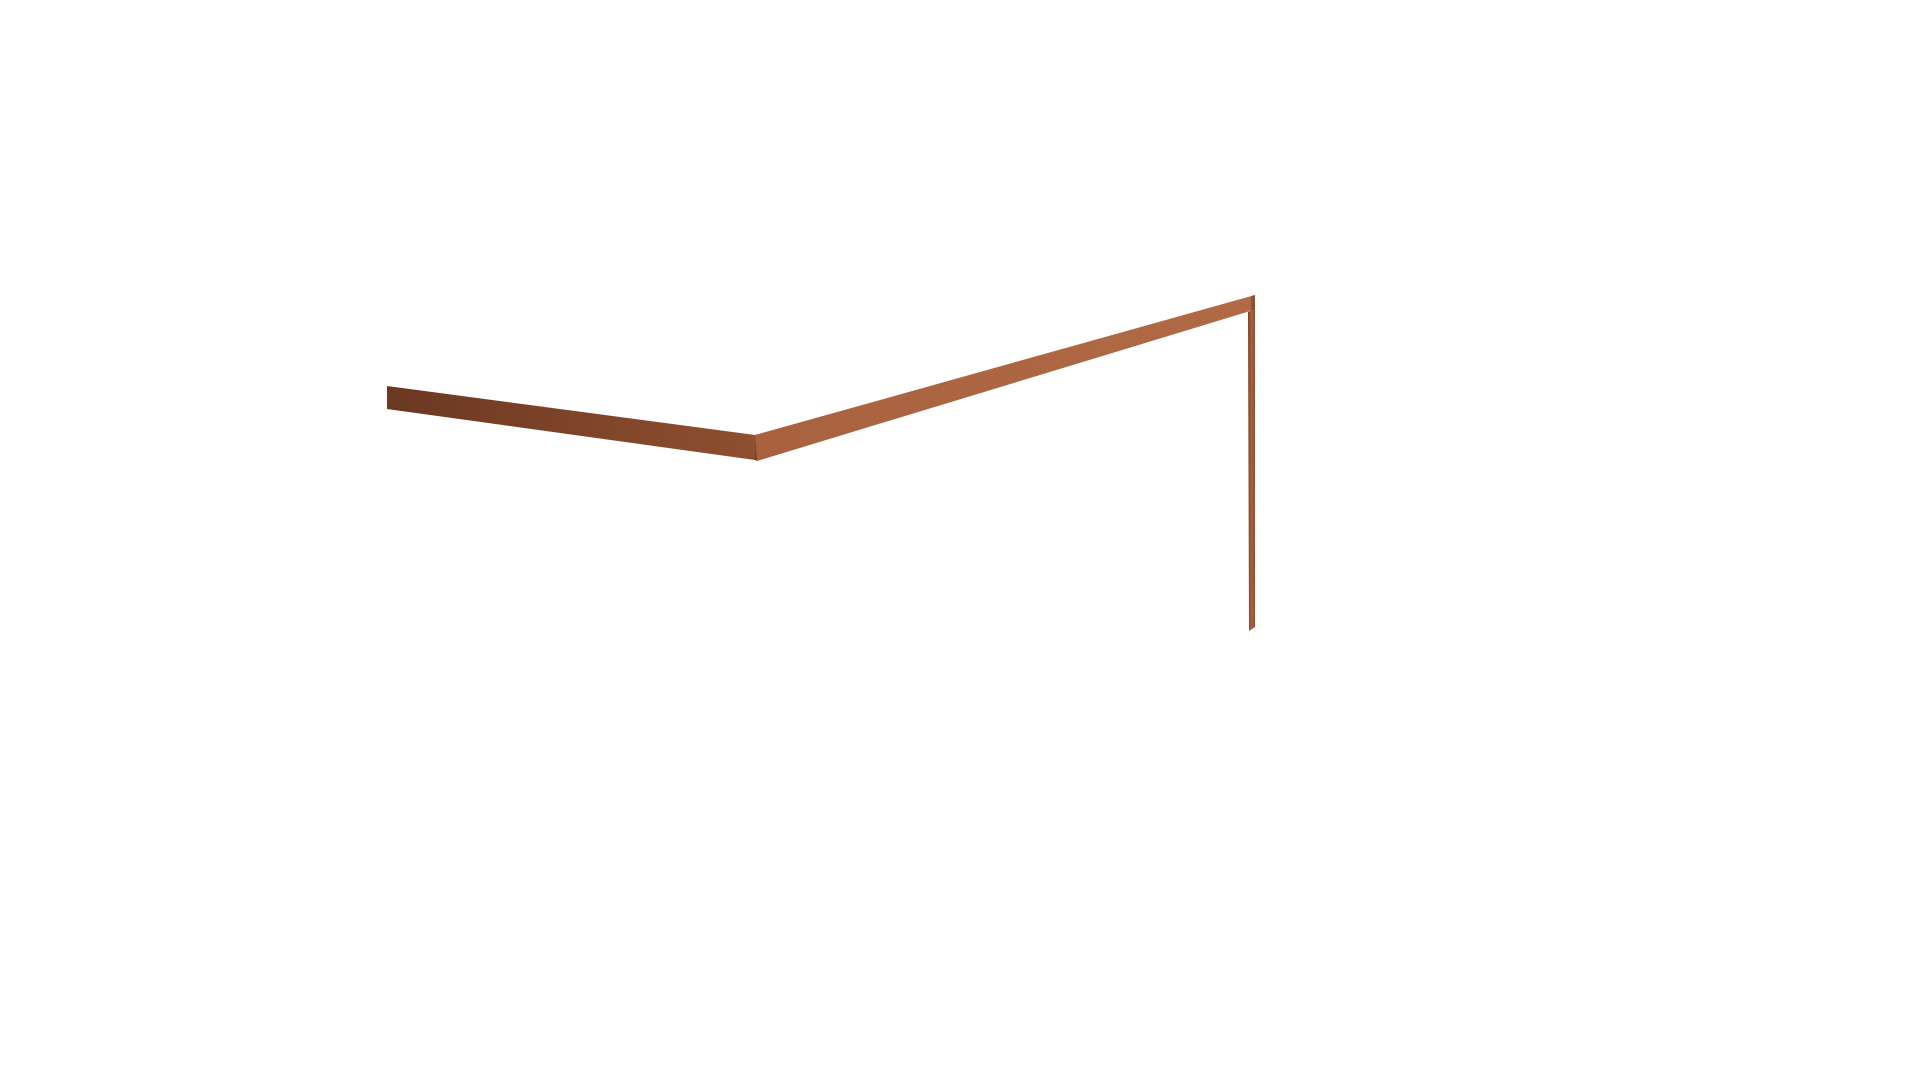 This screenshot has width=1920, height=1080. What do you see at coordinates (571, 423) in the screenshot?
I see `left-beam-front` at bounding box center [571, 423].